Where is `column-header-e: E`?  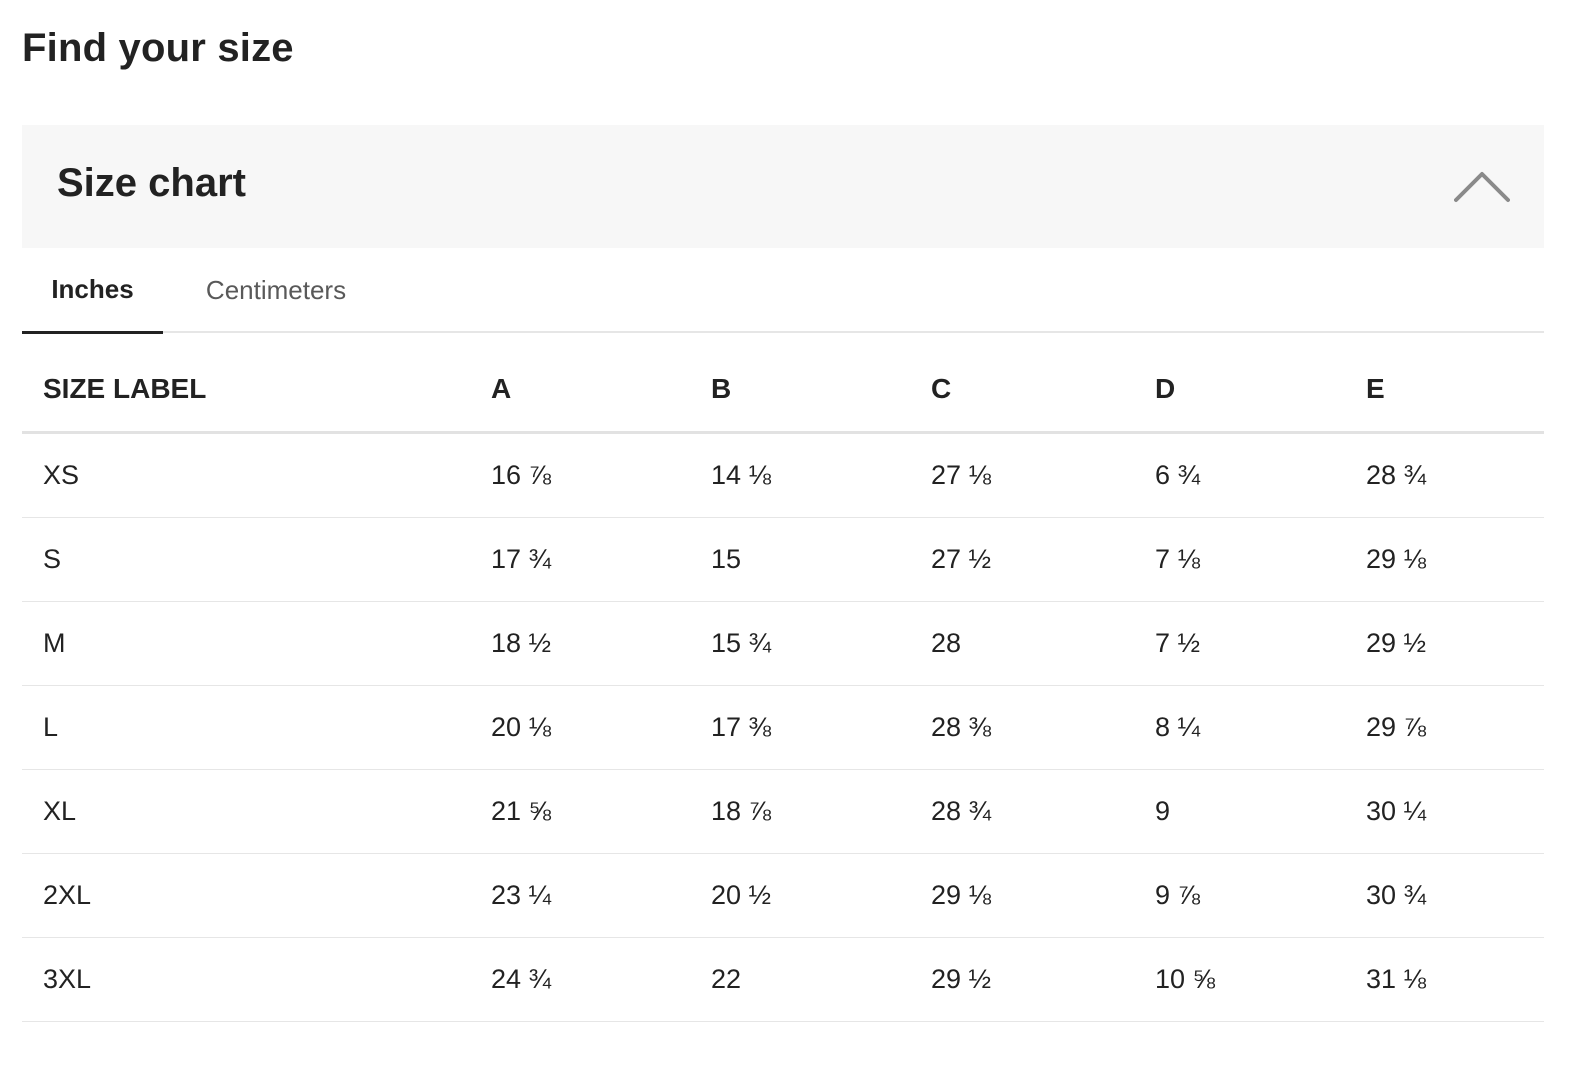 column-header-e: E is located at coordinates (1455, 390).